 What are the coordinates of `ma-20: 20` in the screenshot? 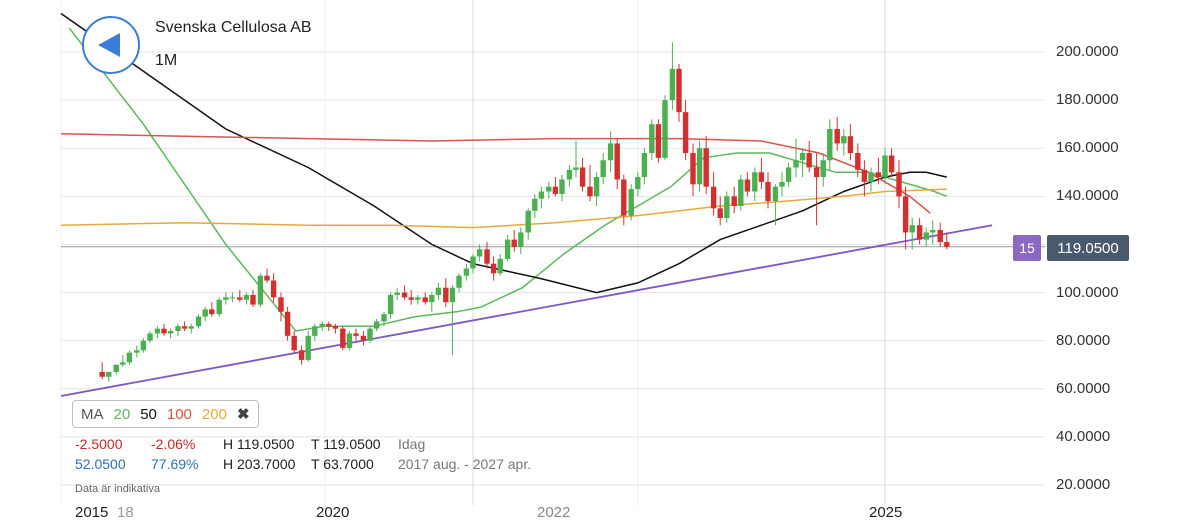 It's located at (122, 414).